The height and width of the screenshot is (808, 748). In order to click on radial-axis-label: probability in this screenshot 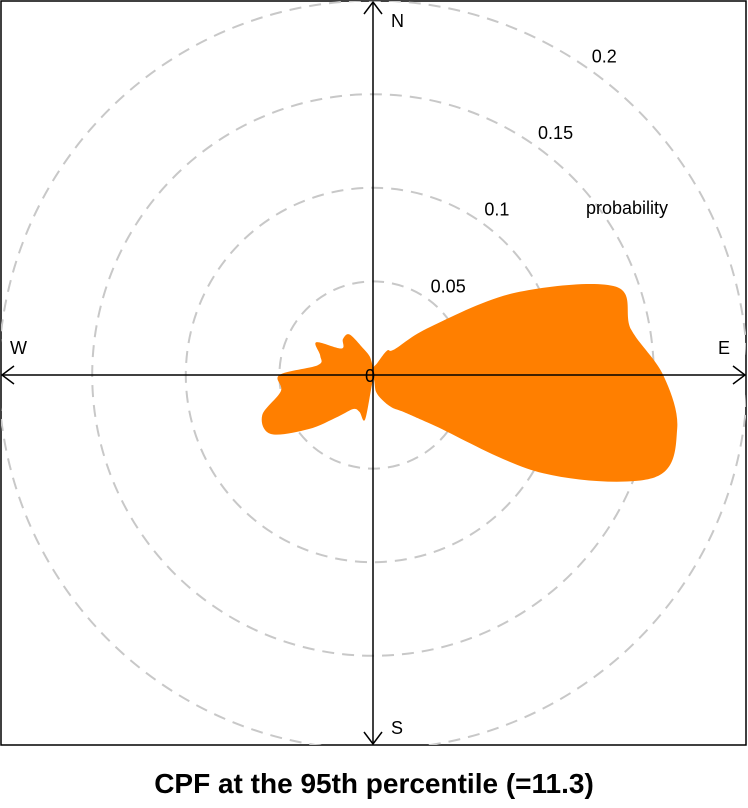, I will do `click(627, 208)`.